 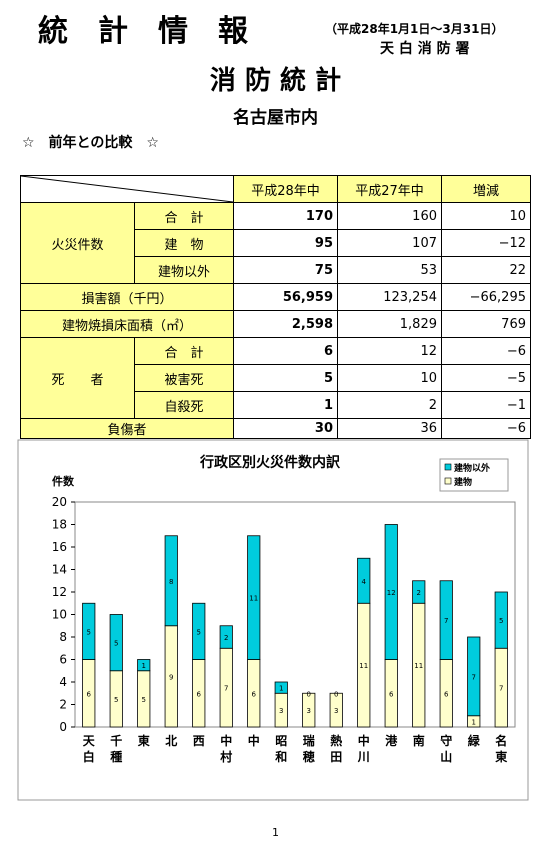 What do you see at coordinates (281, 741) in the screenshot?
I see `x-tick-char: 昭` at bounding box center [281, 741].